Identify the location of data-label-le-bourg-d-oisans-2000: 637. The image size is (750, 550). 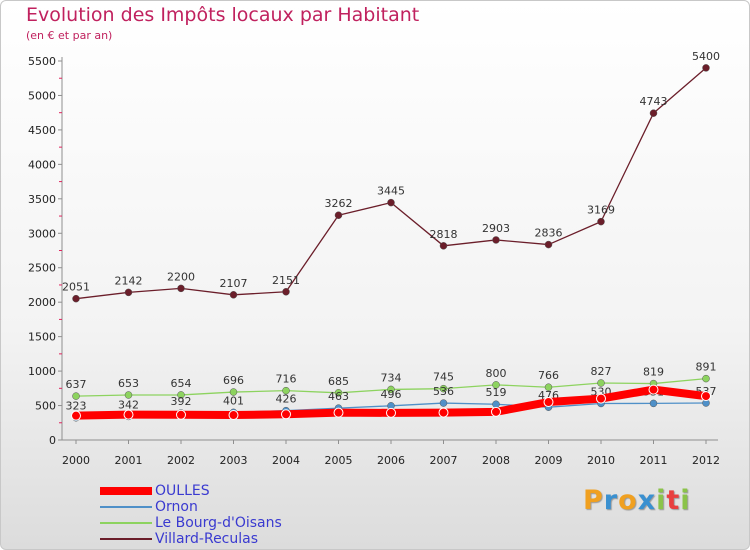
(76, 384).